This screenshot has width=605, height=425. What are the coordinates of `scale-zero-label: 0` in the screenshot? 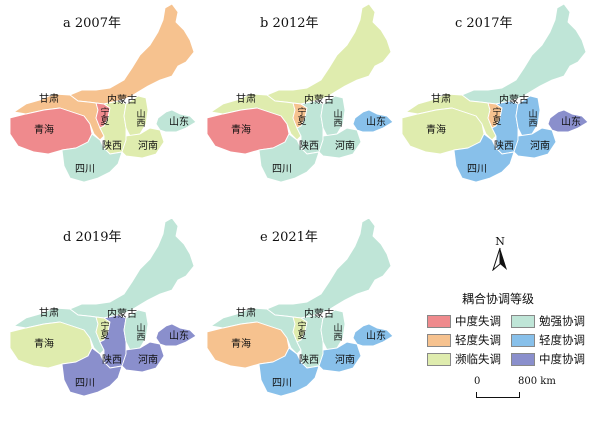 It's located at (477, 381).